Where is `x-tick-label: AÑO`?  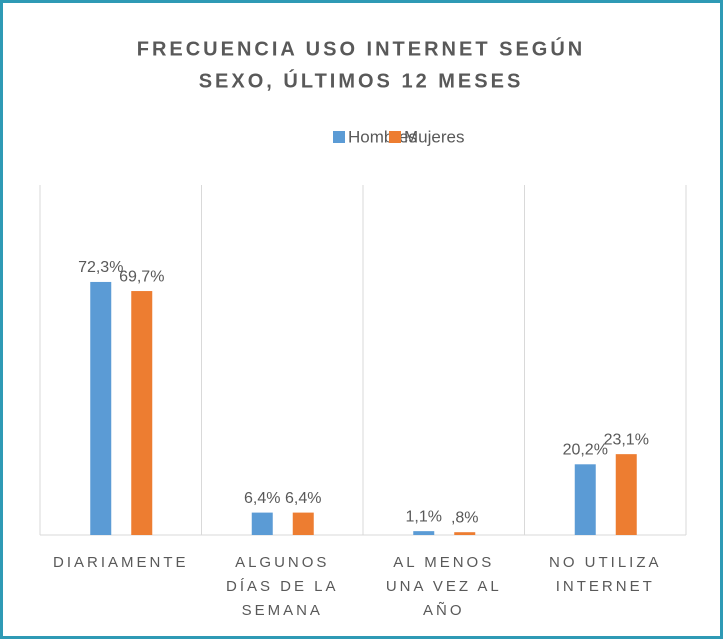 x-tick-label: AÑO is located at coordinates (444, 610).